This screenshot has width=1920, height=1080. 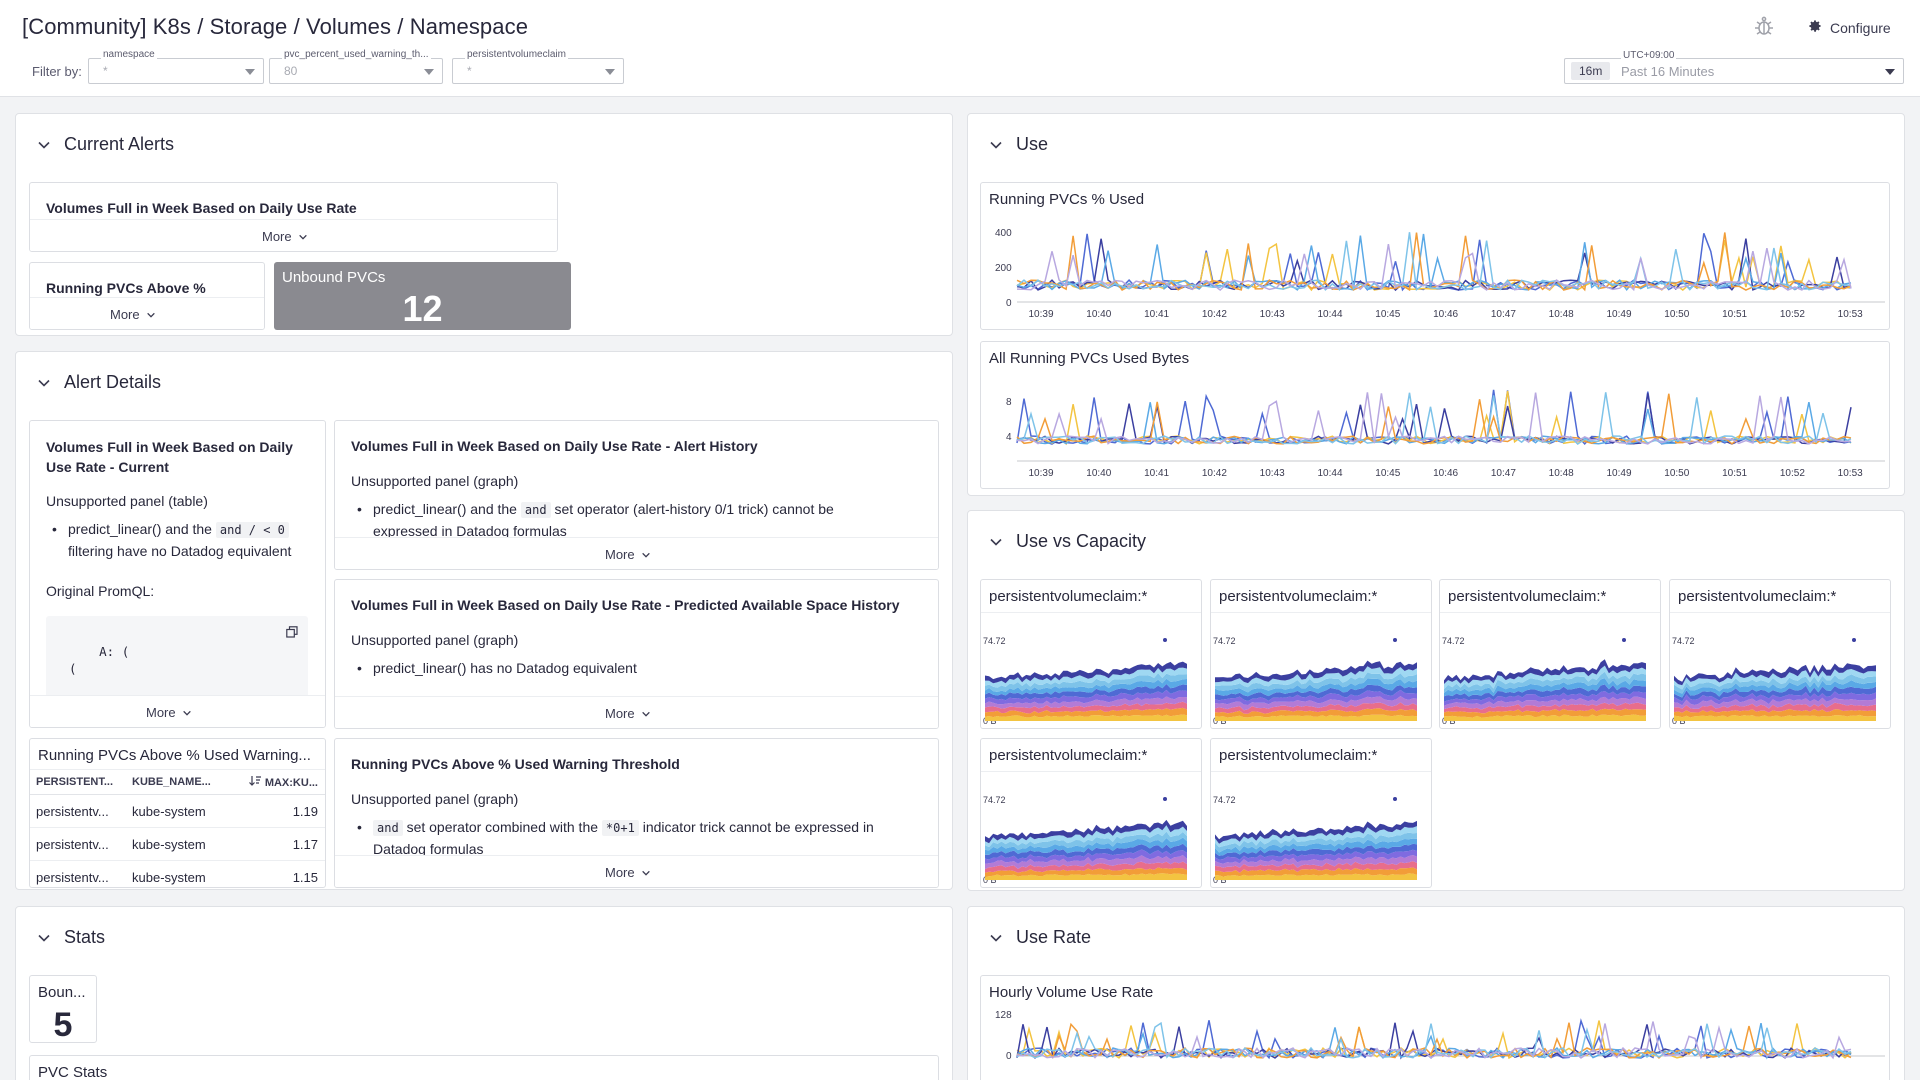 What do you see at coordinates (1734, 473) in the screenshot?
I see `x-tick: 10:51` at bounding box center [1734, 473].